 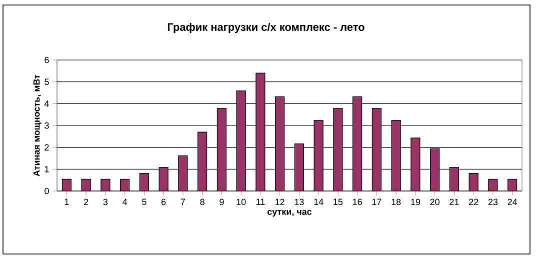 I want to click on x-tick-label: 8, so click(x=202, y=202).